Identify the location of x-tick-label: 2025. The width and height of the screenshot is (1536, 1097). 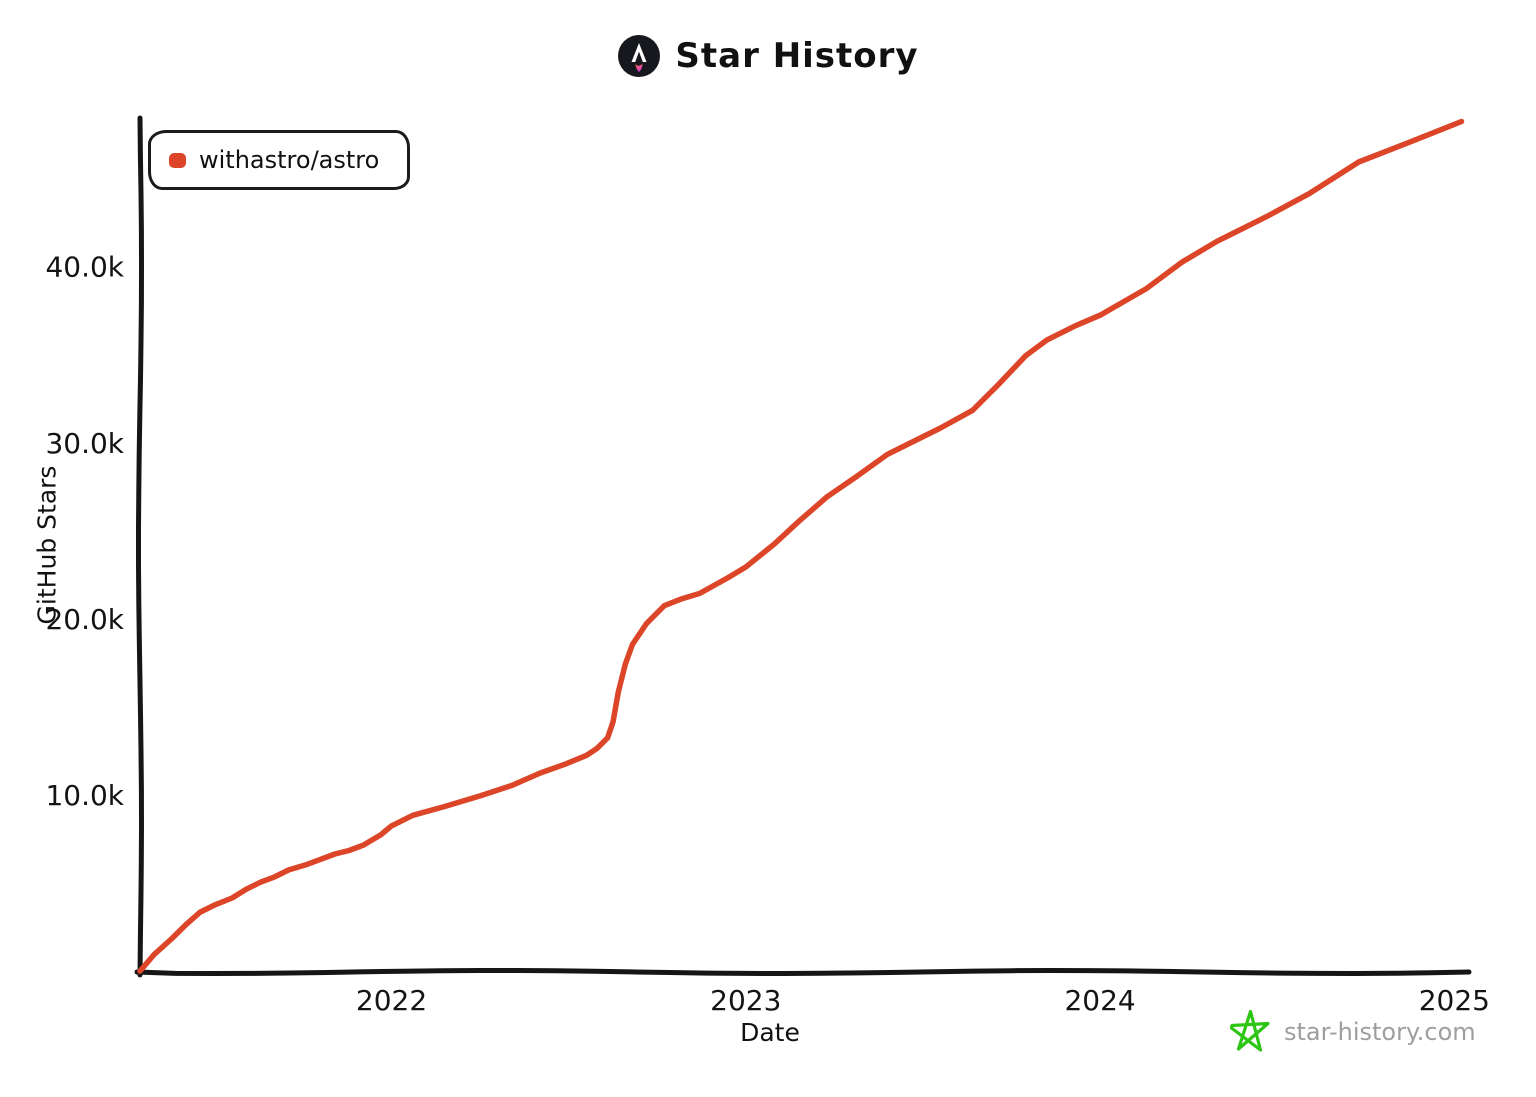
(1454, 1000).